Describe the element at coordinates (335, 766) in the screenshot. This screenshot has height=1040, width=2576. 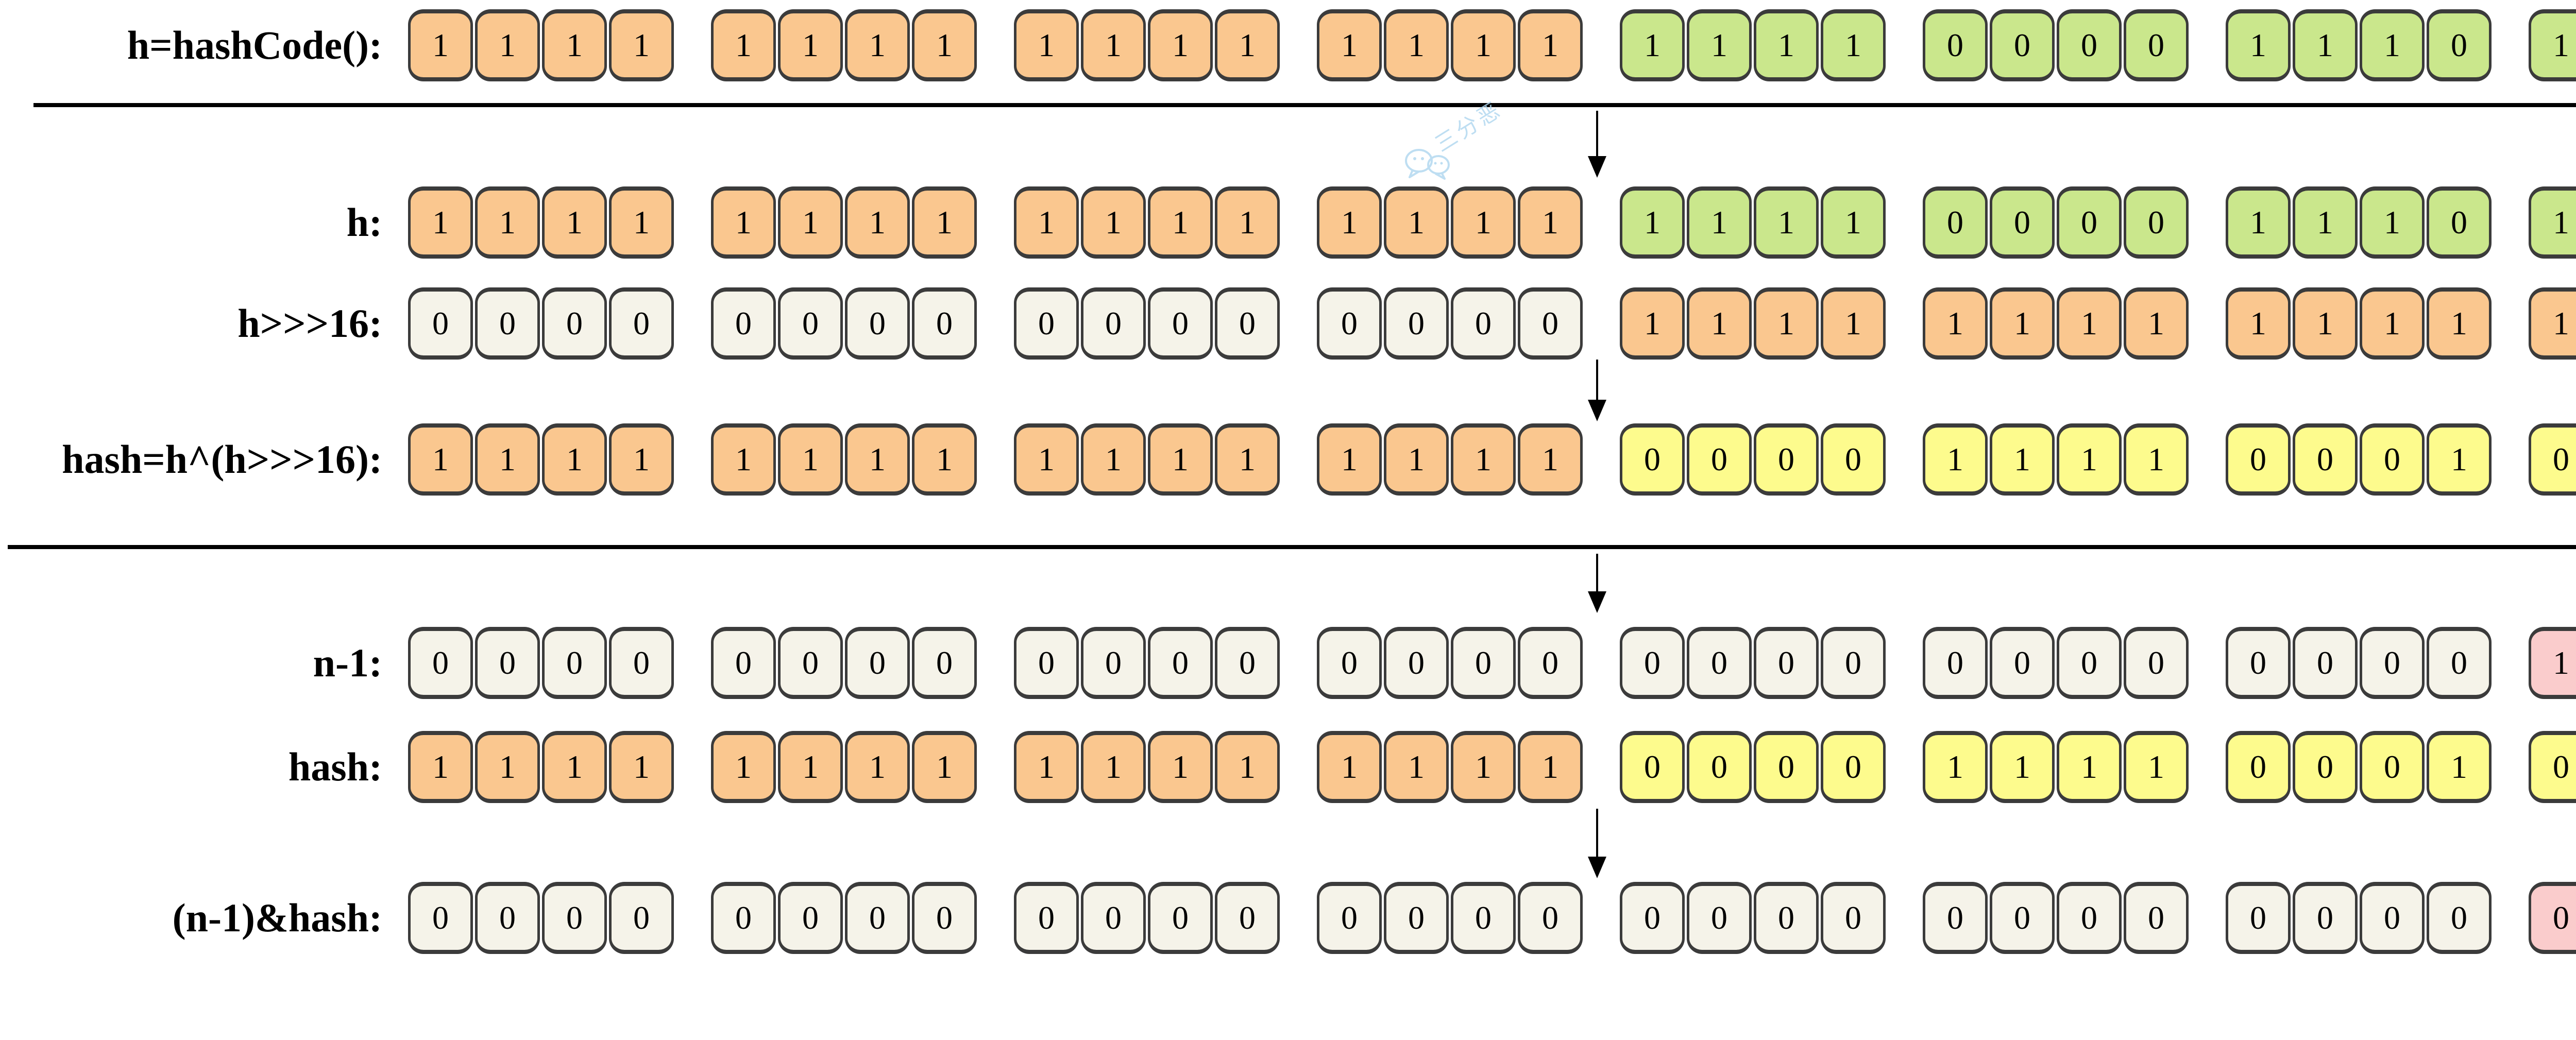
I see `row-label-hash: hash:` at that location.